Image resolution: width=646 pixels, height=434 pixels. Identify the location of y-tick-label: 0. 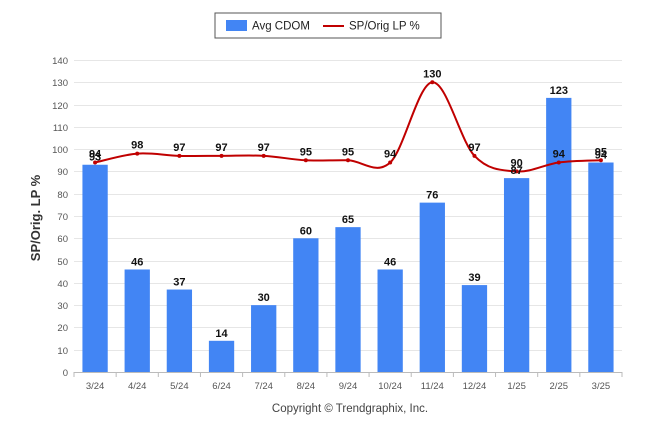
(65, 373).